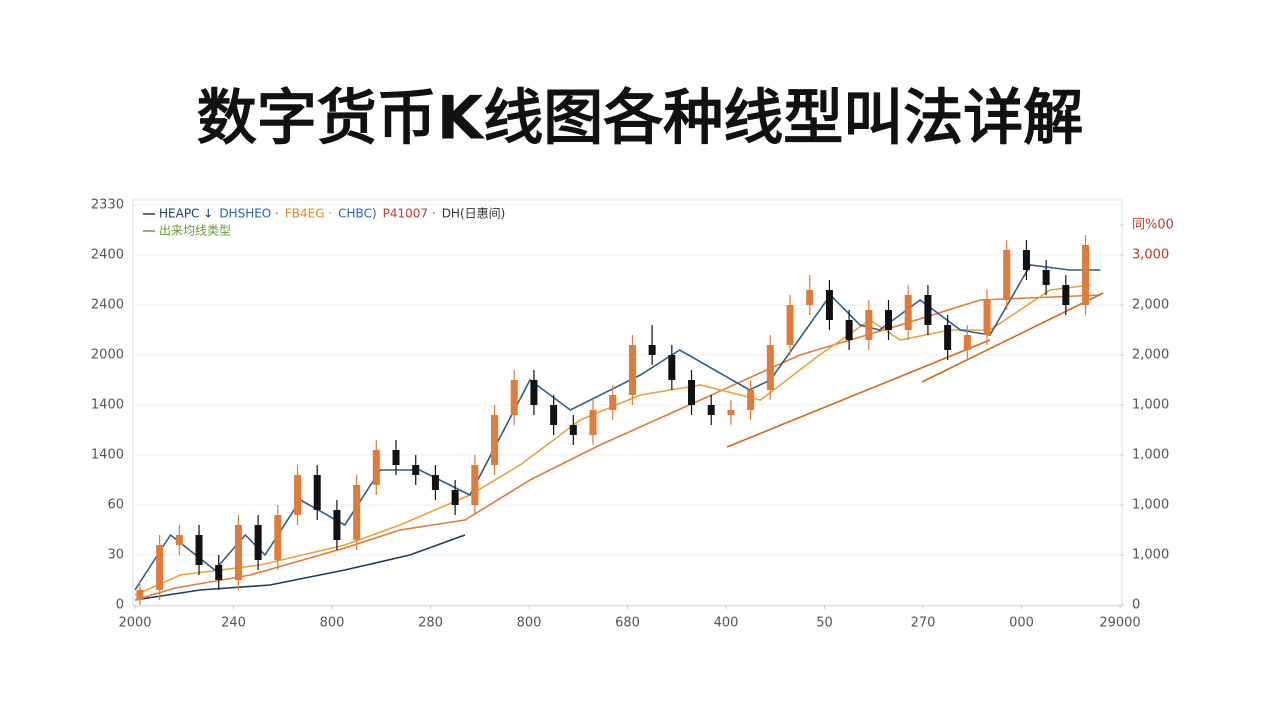 This screenshot has height=724, width=1280. Describe the element at coordinates (357, 214) in the screenshot. I see `legend-label: CHBC)` at that location.